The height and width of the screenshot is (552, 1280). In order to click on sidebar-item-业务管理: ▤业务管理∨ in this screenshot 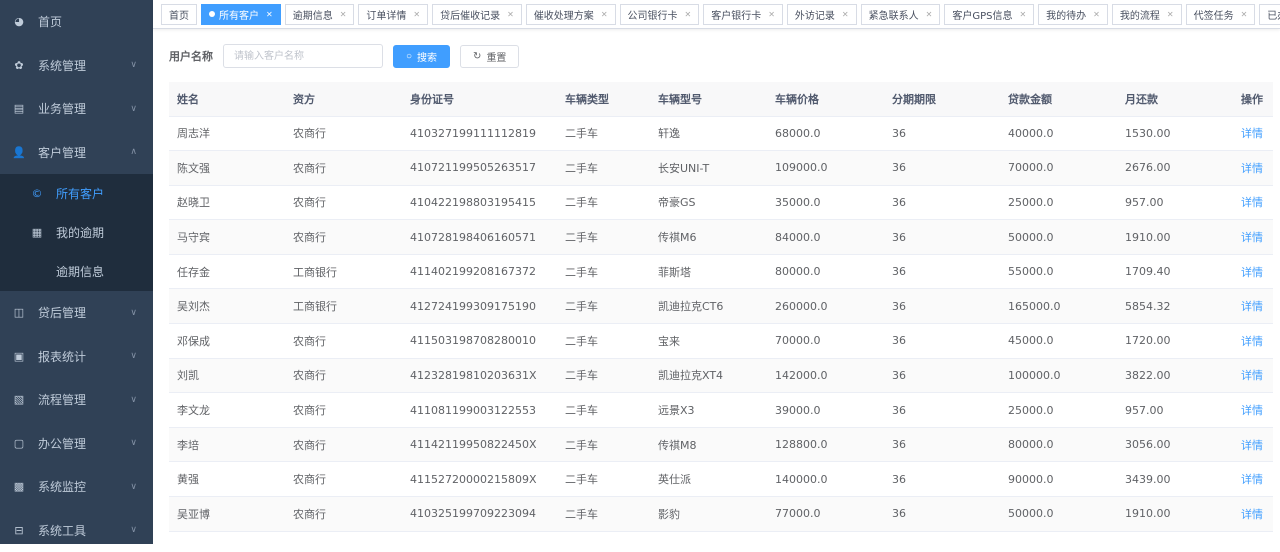, I will do `click(76, 109)`.